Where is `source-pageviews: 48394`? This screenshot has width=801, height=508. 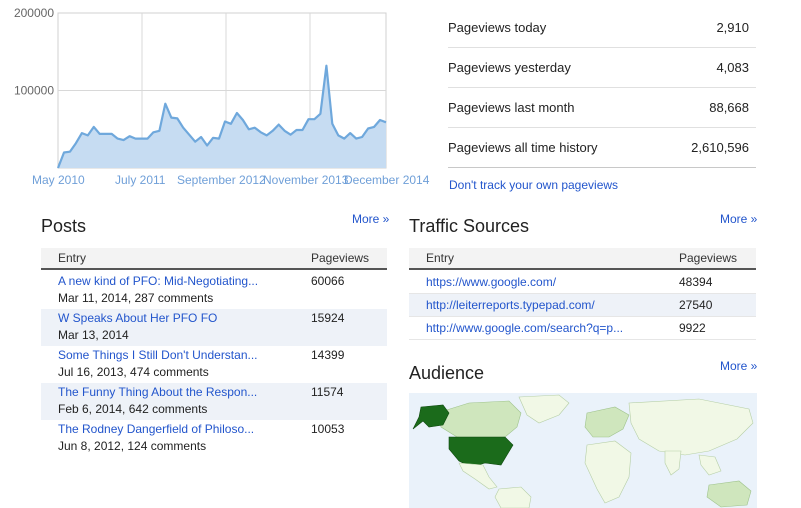 source-pageviews: 48394 is located at coordinates (696, 282).